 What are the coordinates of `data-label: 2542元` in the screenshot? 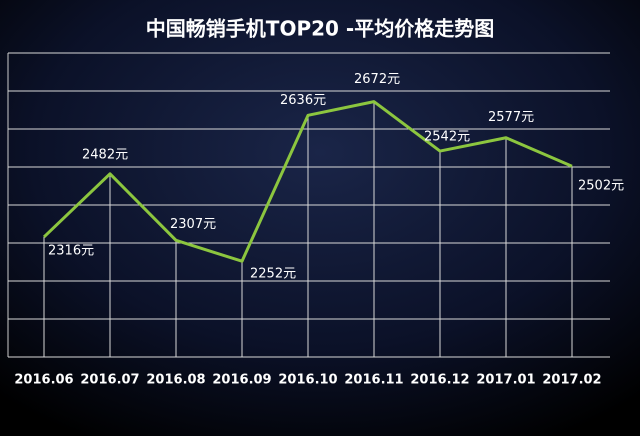 It's located at (447, 137).